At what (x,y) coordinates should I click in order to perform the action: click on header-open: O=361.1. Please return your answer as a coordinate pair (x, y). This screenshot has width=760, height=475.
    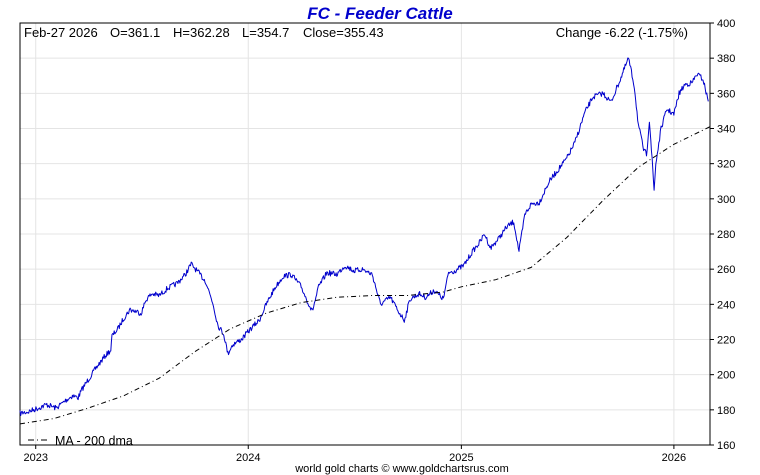
    Looking at the image, I should click on (135, 32).